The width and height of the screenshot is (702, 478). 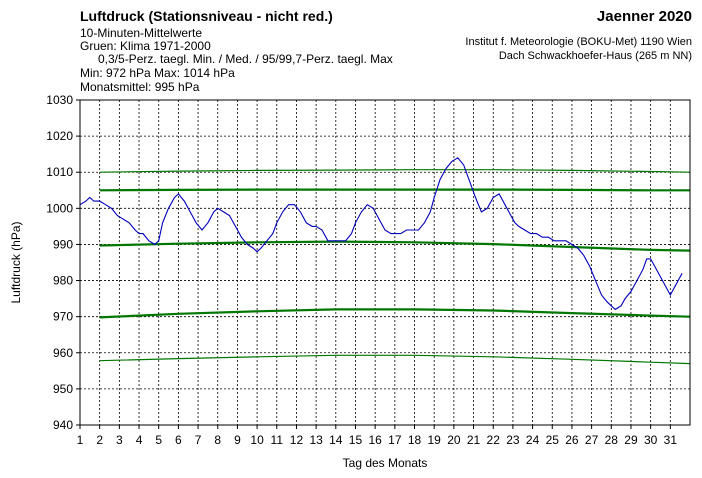 I want to click on x-tick-label: 15, so click(x=356, y=440).